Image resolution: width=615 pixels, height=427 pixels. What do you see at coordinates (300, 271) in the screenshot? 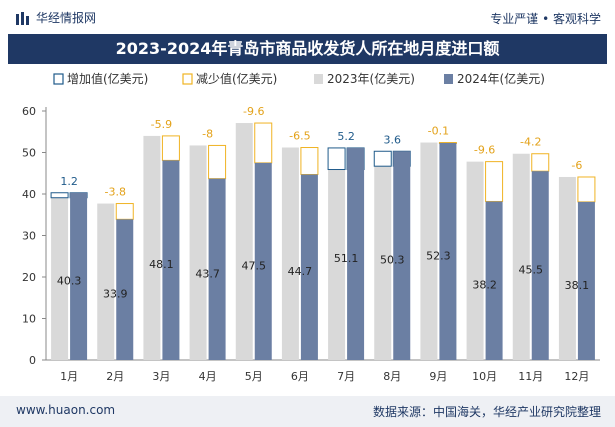
I see `value-label-2024: 44.7` at bounding box center [300, 271].